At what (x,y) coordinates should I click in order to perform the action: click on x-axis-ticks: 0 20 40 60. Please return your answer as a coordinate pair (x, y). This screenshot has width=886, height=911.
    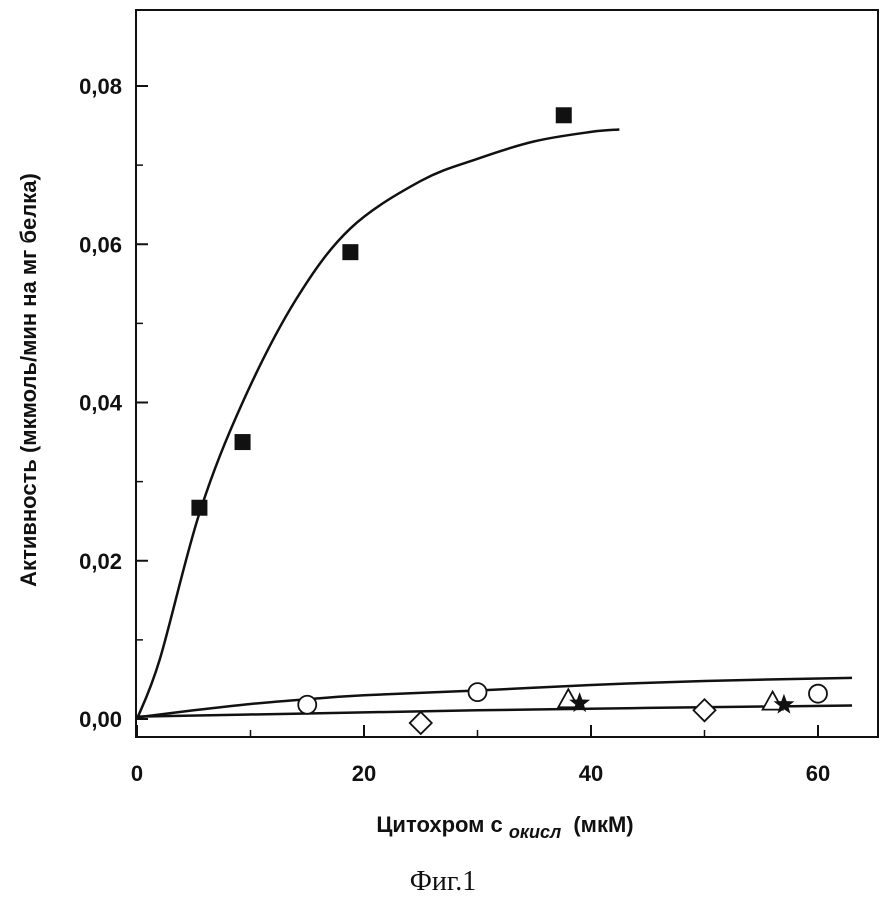
    Looking at the image, I should click on (480, 755).